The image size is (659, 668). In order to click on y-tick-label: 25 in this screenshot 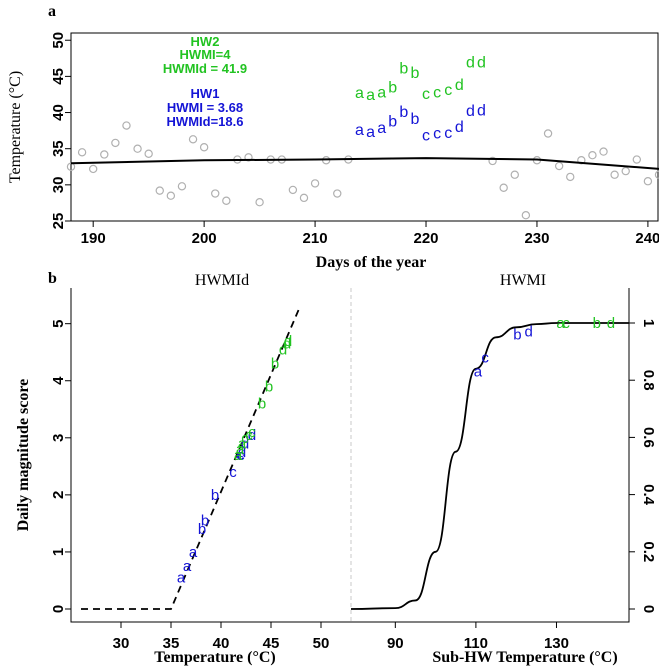, I will do `click(58, 221)`.